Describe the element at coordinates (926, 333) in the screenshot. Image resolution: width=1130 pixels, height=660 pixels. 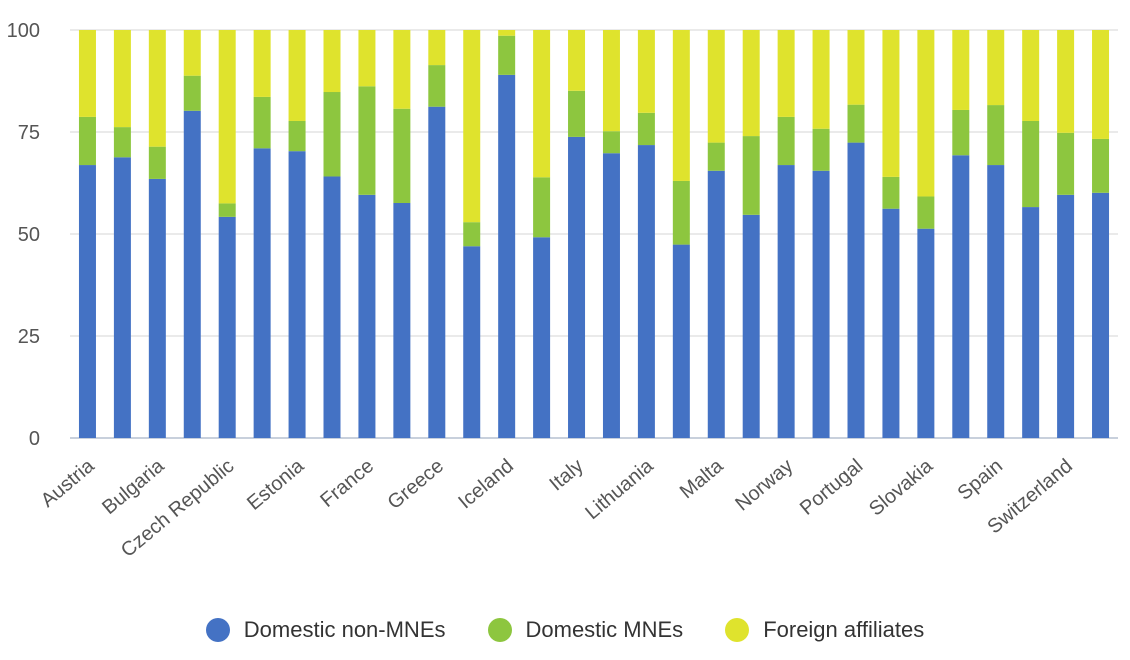
I see `bar-segment-domestic-non-mnes-slovakia` at that location.